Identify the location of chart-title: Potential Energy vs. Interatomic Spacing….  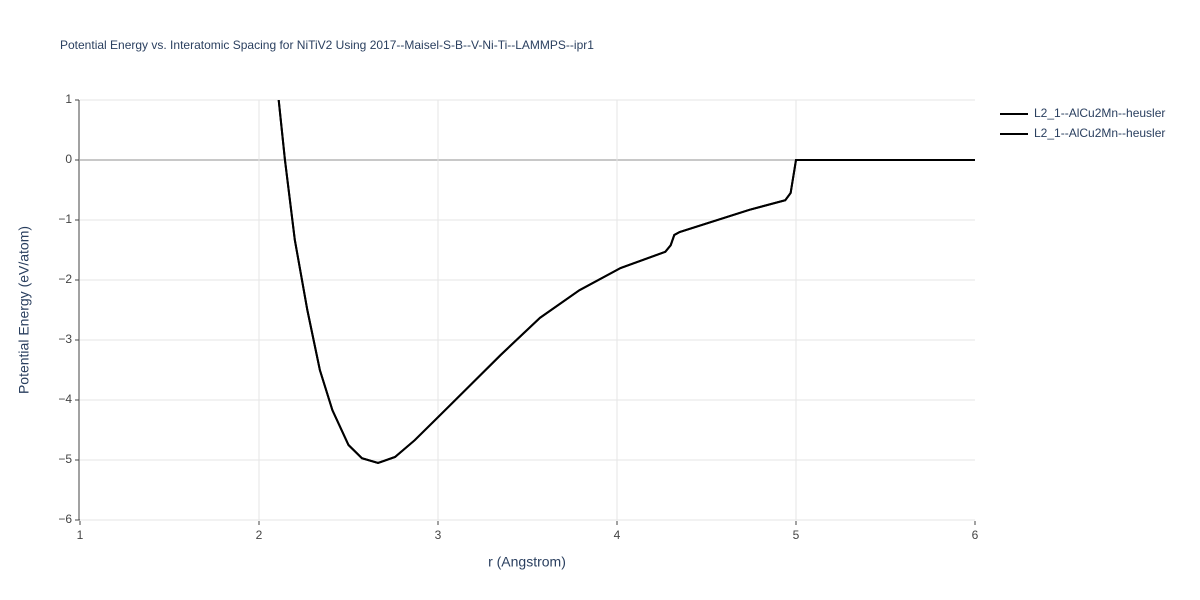
(327, 45).